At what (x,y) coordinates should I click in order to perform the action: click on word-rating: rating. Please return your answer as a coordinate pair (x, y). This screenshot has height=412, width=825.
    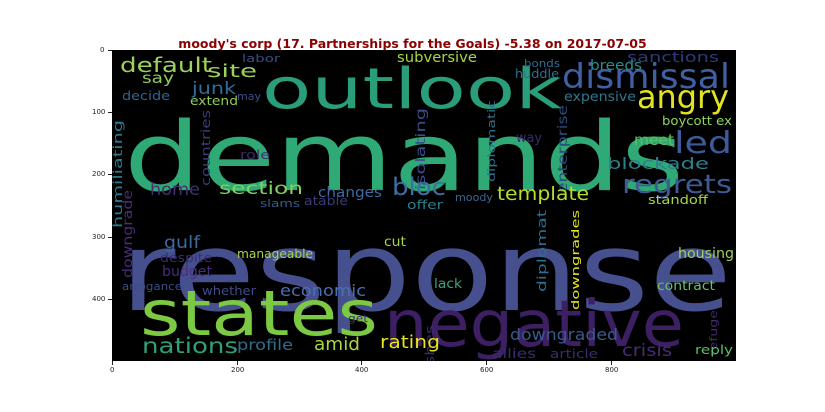
    Looking at the image, I should click on (410, 342).